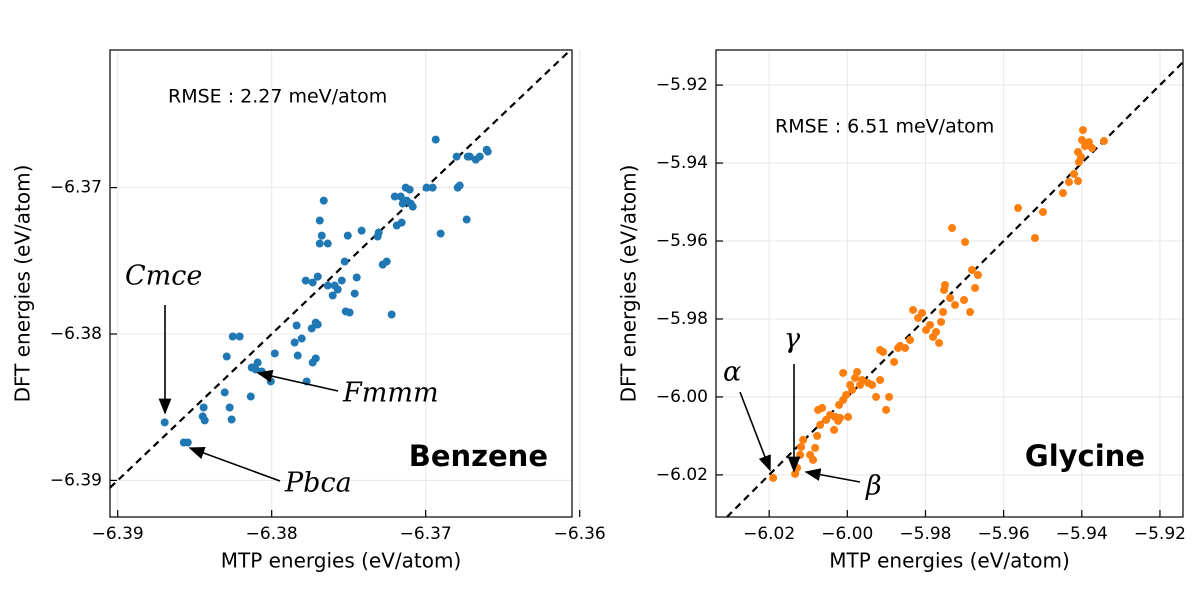 Image resolution: width=1196 pixels, height=603 pixels. What do you see at coordinates (1160, 534) in the screenshot?
I see `x-tick-label: −5.92` at bounding box center [1160, 534].